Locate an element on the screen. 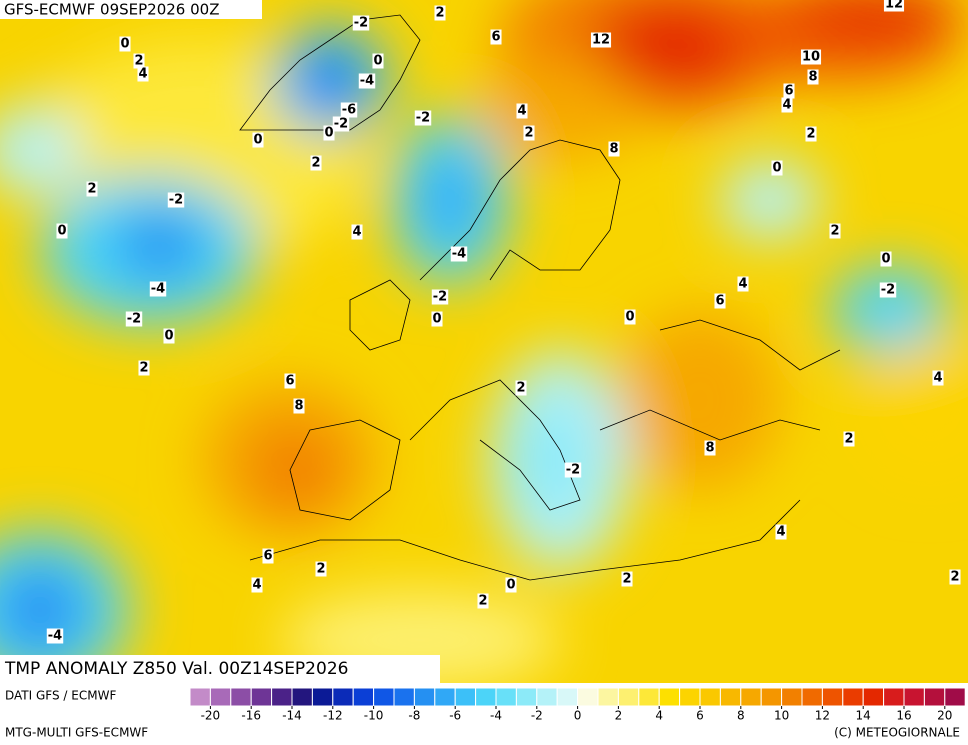 This screenshot has height=745, width=968. source: DATI GFS / ECMWF is located at coordinates (60, 696).